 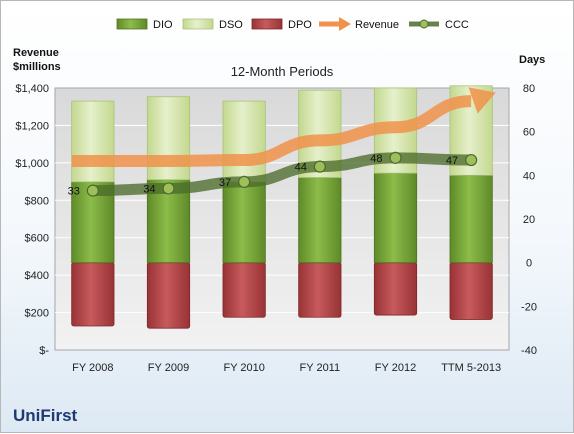 What do you see at coordinates (376, 159) in the screenshot?
I see `ccc-data-label: 48` at bounding box center [376, 159].